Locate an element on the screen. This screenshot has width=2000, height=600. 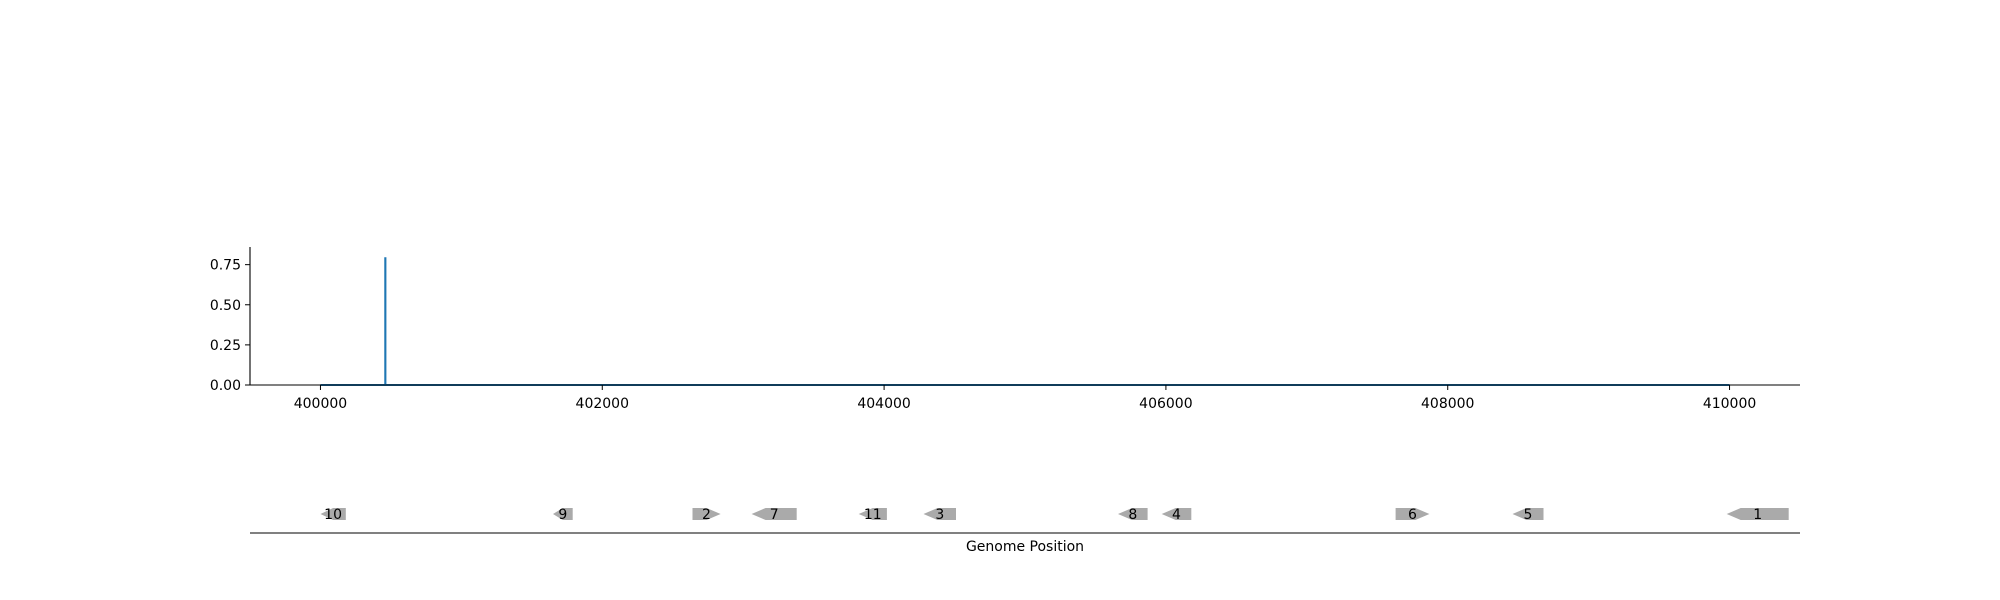
gene-label-3: 3 is located at coordinates (939, 515).